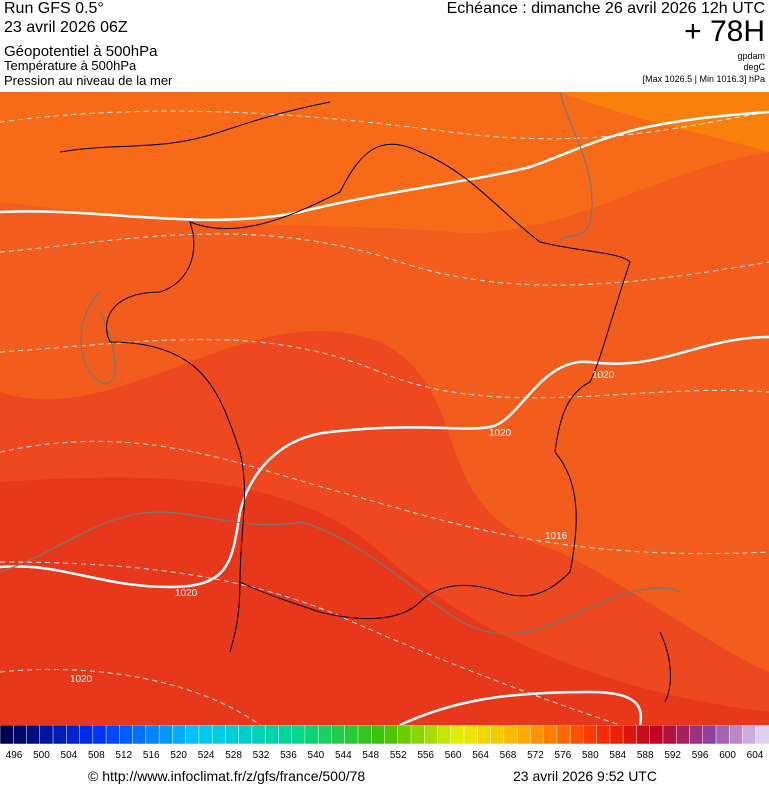 This screenshot has height=786, width=769. What do you see at coordinates (88, 80) in the screenshot?
I see `layer-label: Pression au niveau de la mer` at bounding box center [88, 80].